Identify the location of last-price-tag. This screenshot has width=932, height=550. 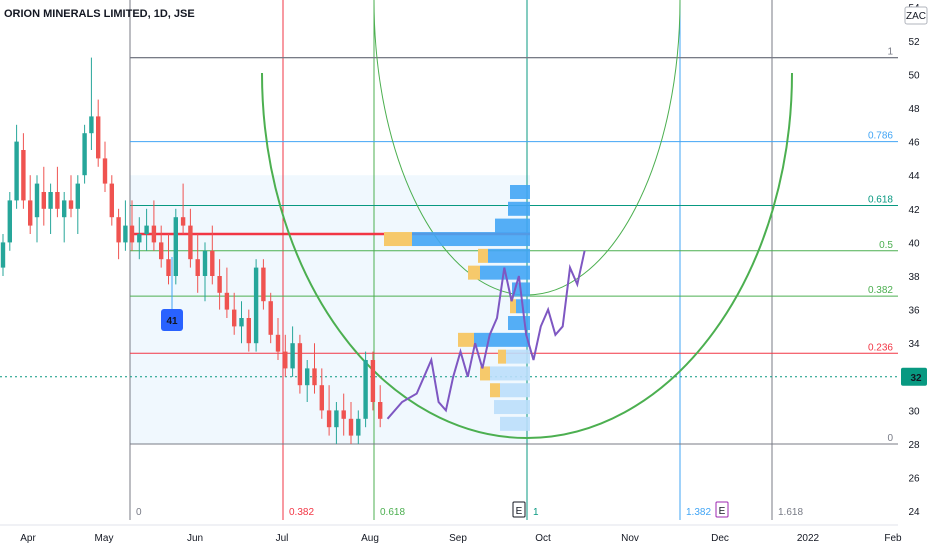
(914, 376).